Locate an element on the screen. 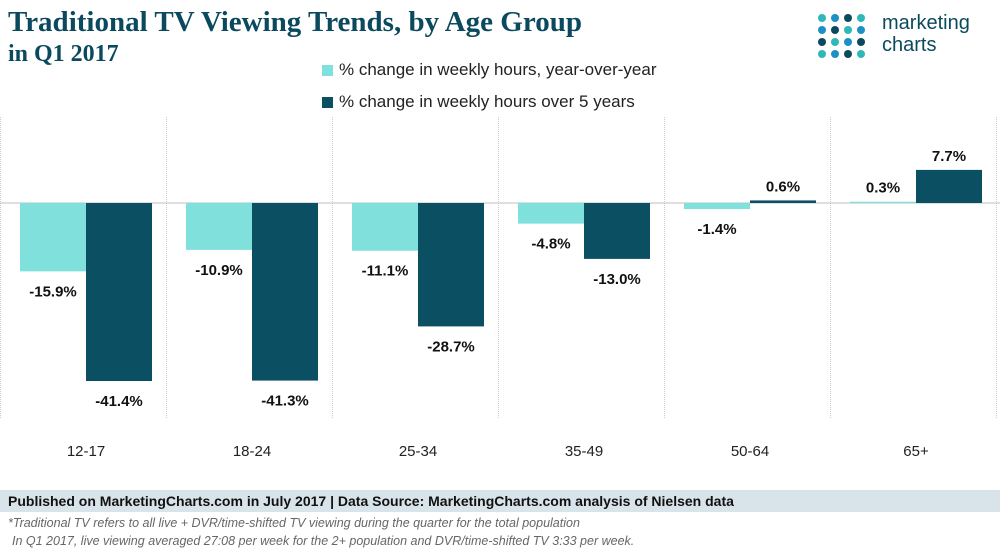 The height and width of the screenshot is (555, 1000). data-label: 0.6% is located at coordinates (783, 186).